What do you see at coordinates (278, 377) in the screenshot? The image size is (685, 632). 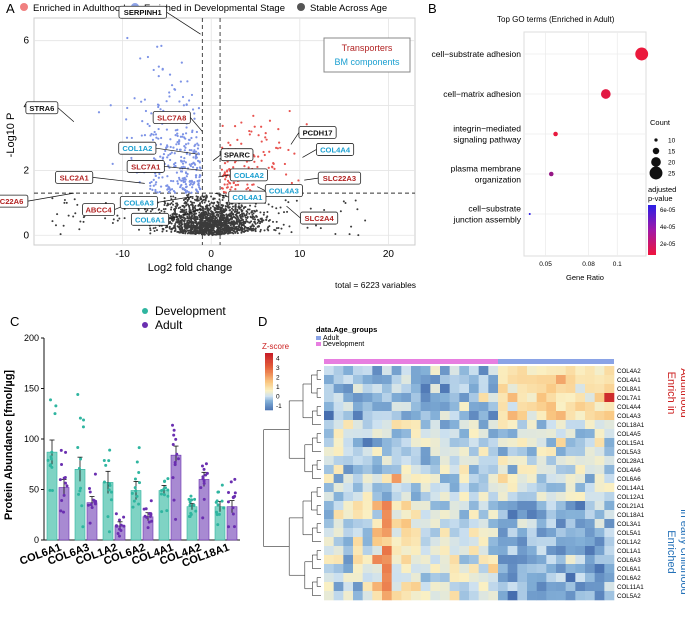 I see `heat-scale-tick: 2` at bounding box center [278, 377].